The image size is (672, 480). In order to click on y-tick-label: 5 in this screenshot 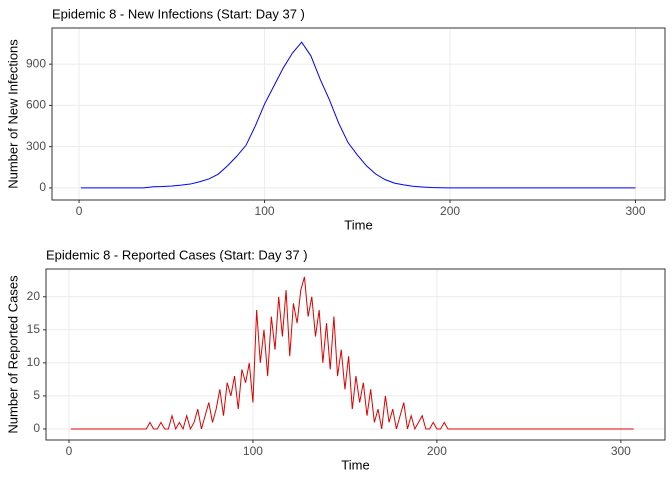, I will do `click(36, 395)`.